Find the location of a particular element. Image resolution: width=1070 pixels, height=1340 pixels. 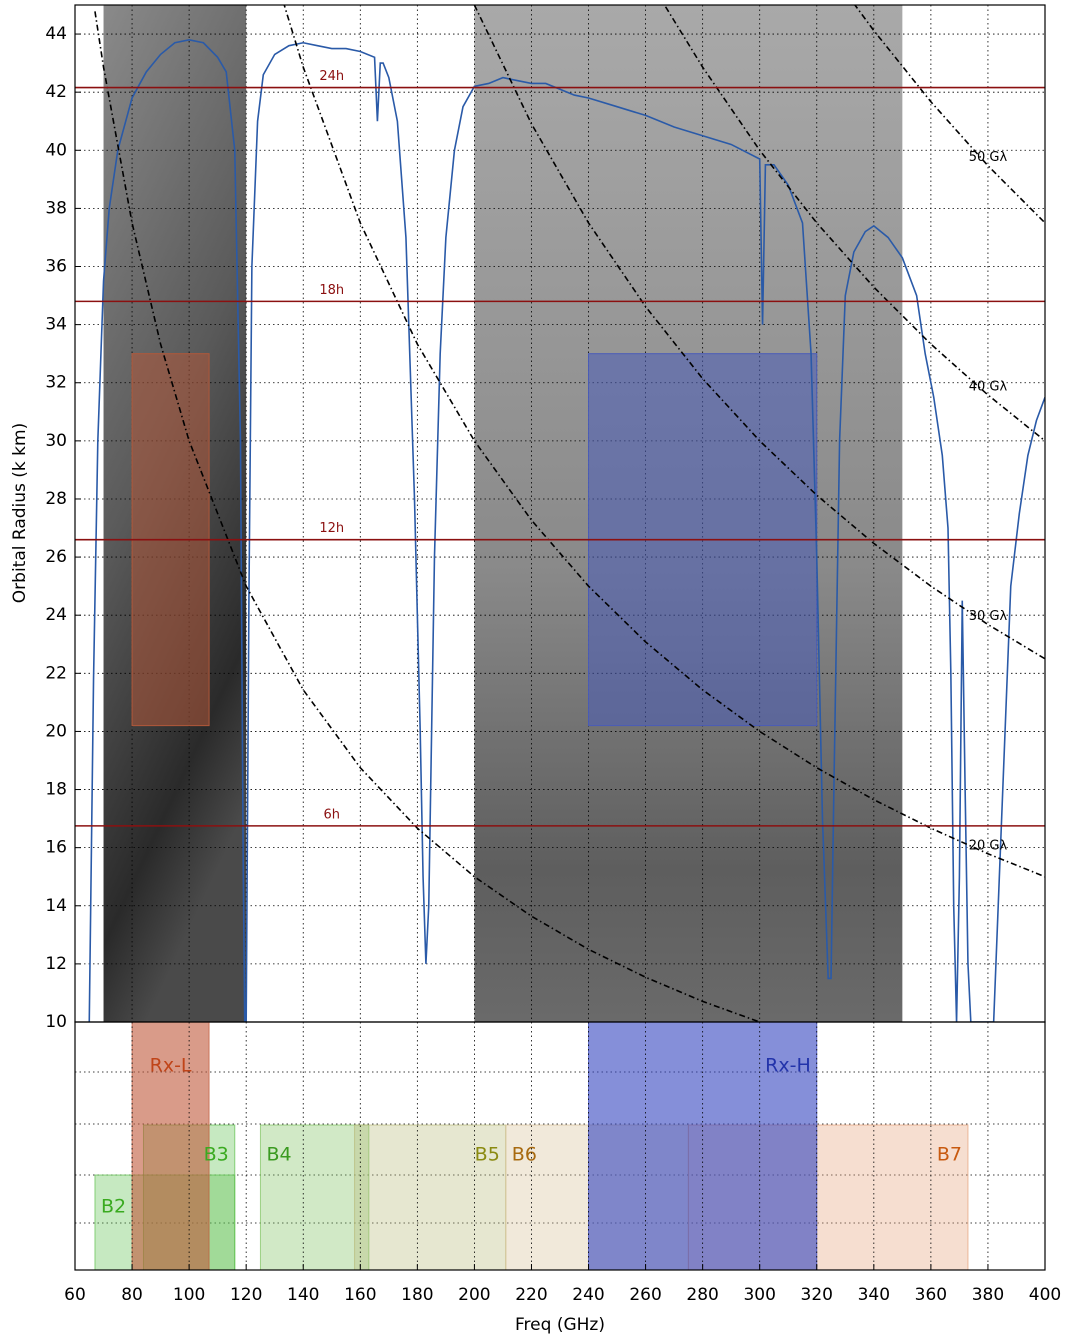

period-label: 18h is located at coordinates (331, 290).